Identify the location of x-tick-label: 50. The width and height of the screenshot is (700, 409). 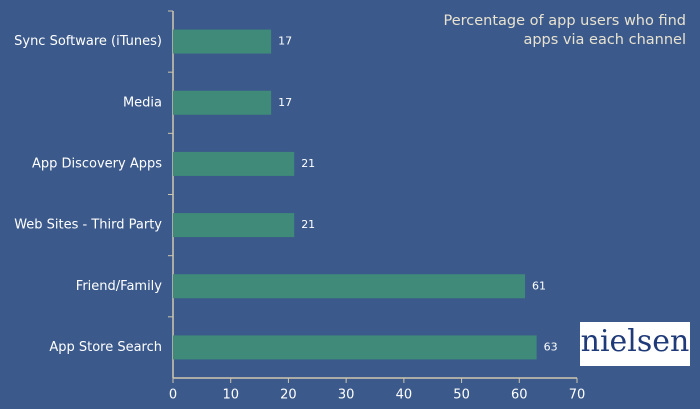
(461, 395).